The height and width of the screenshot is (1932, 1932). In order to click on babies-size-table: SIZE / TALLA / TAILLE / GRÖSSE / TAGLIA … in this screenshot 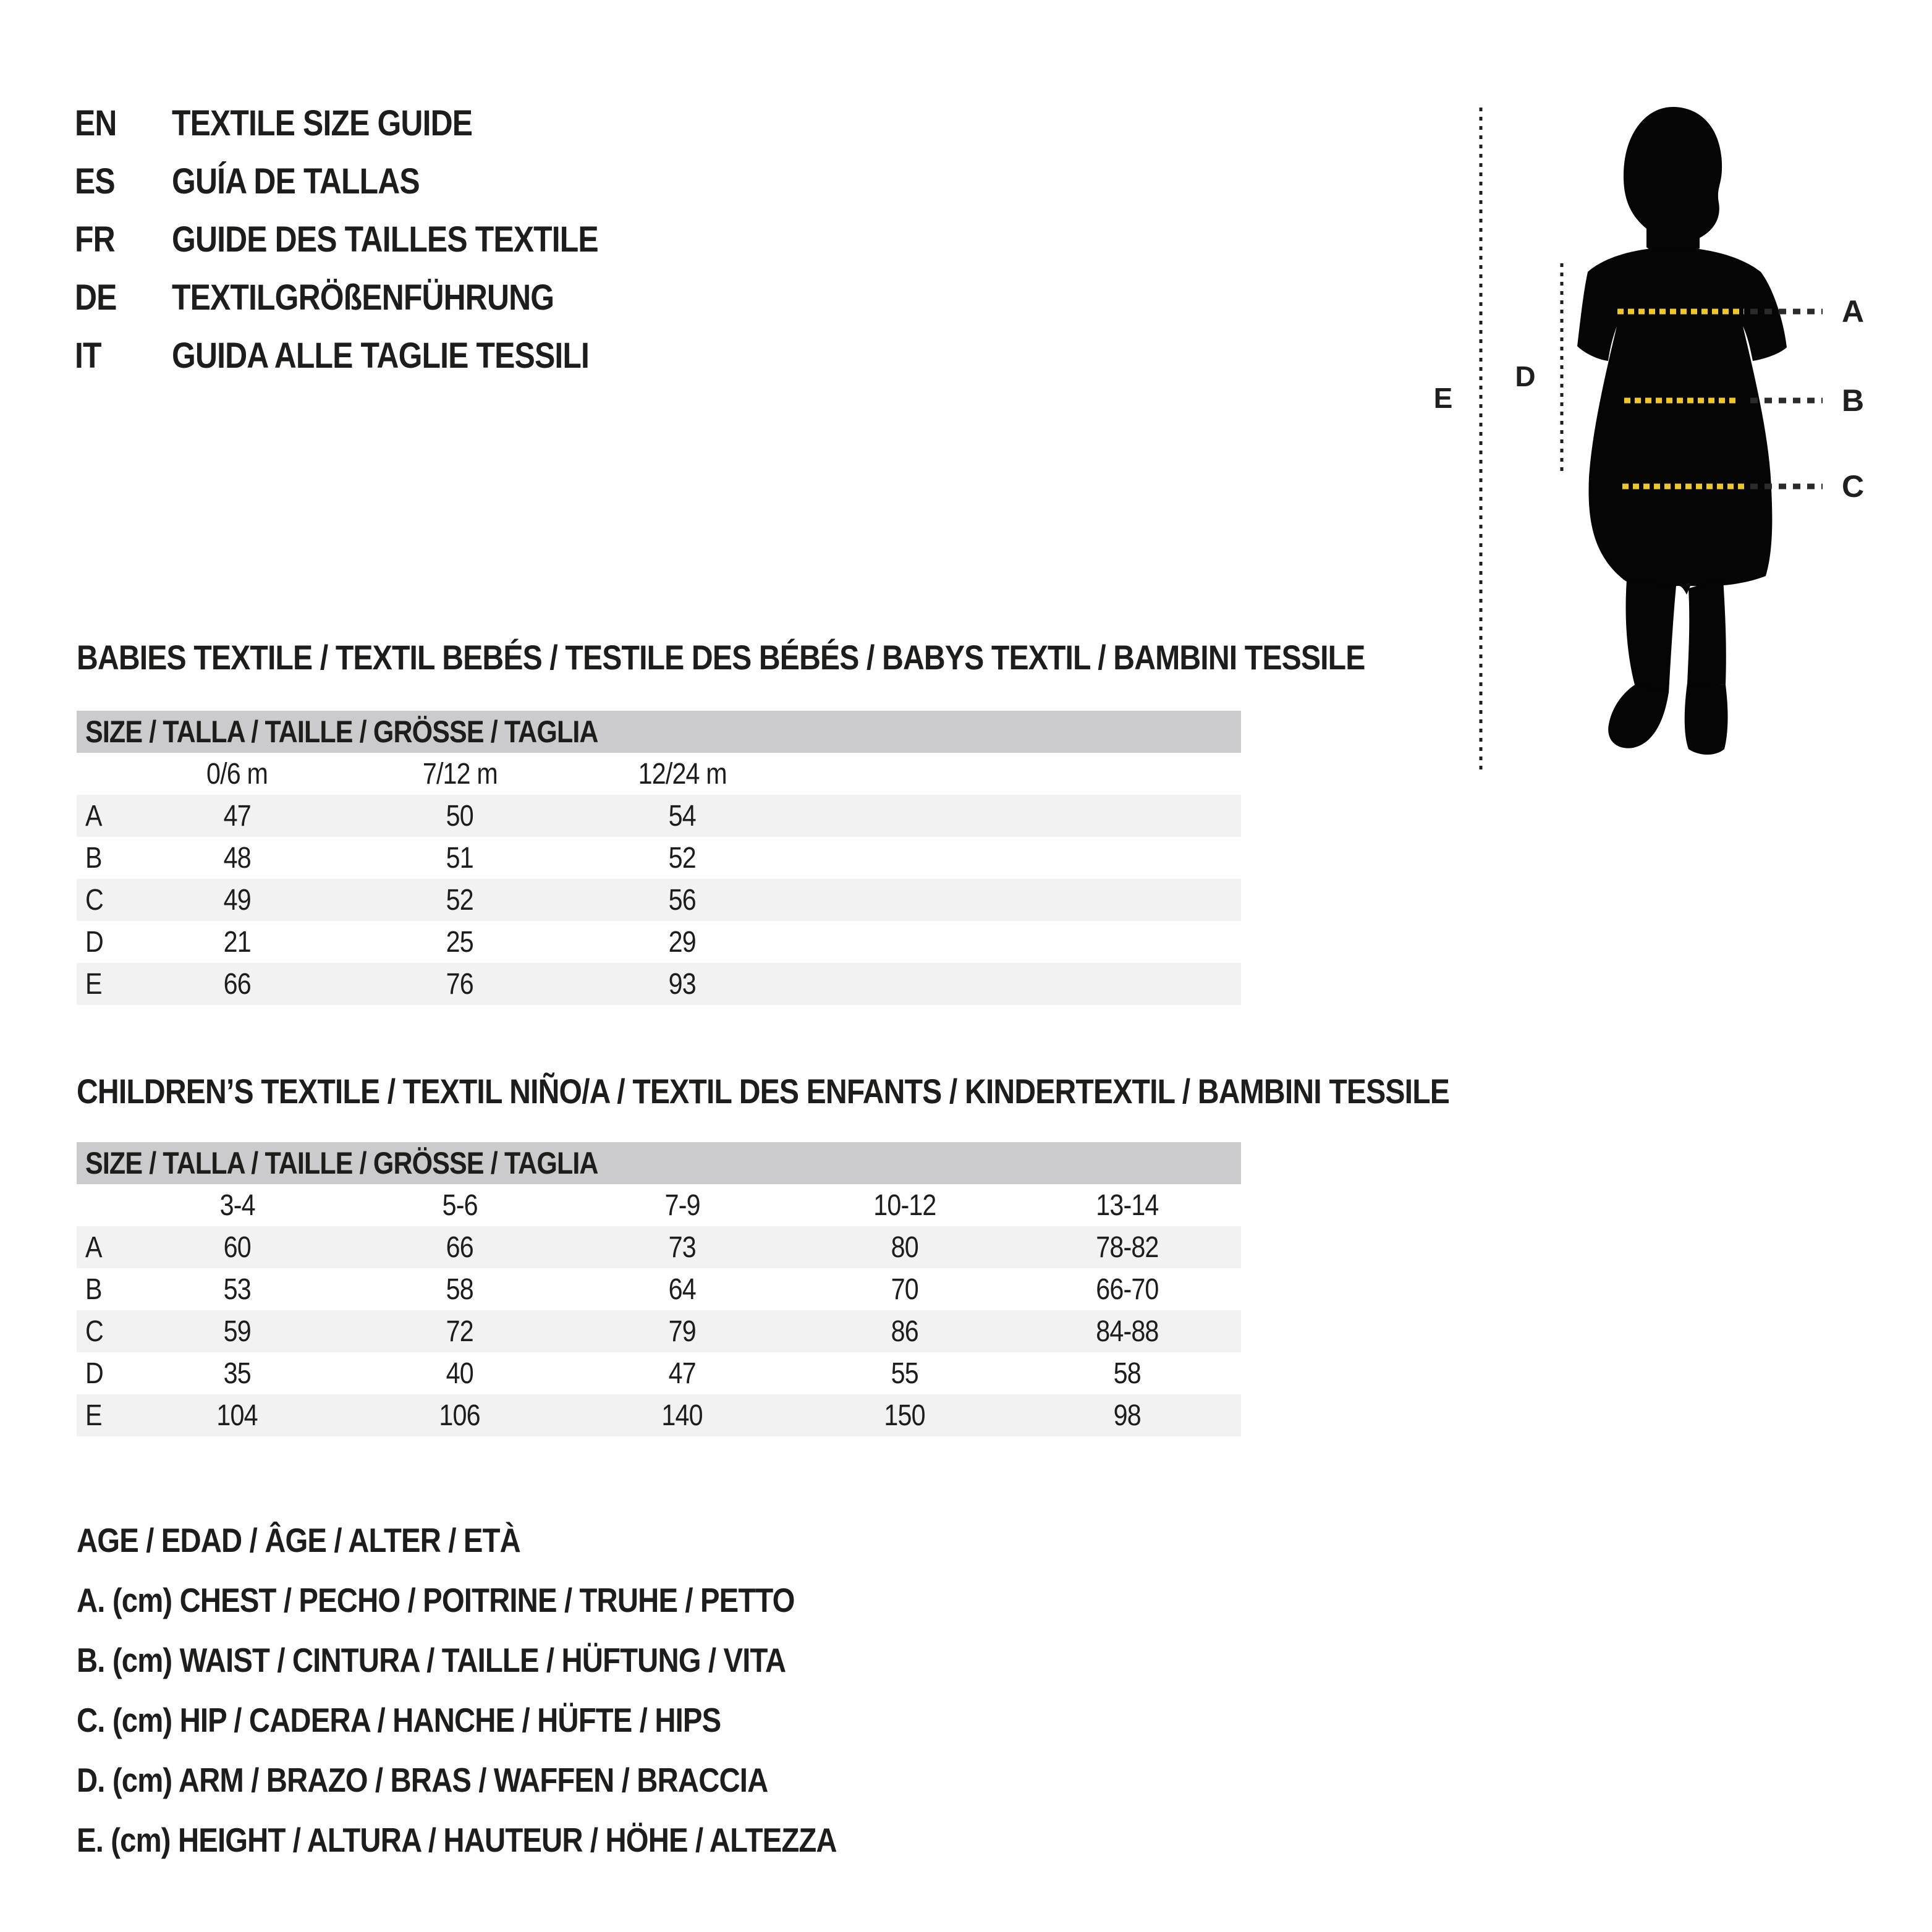, I will do `click(659, 858)`.